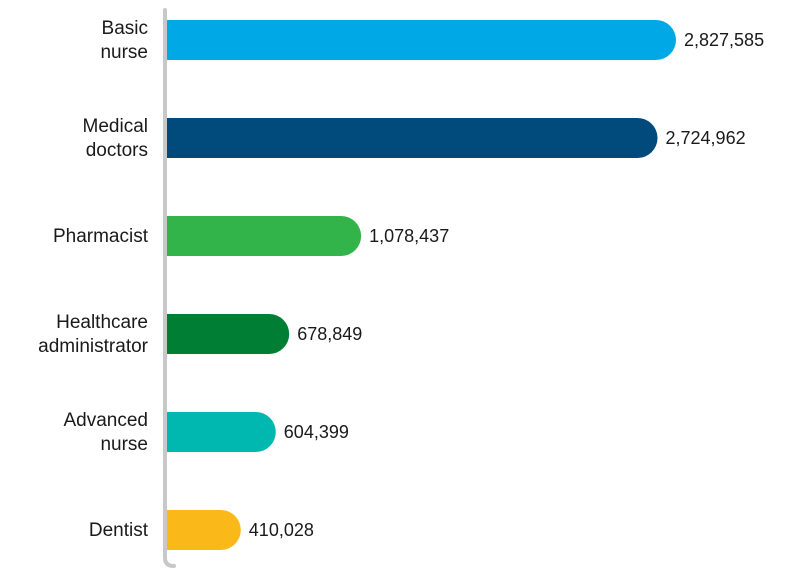  Describe the element at coordinates (316, 432) in the screenshot. I see `bar-value-label: 604,399` at that location.